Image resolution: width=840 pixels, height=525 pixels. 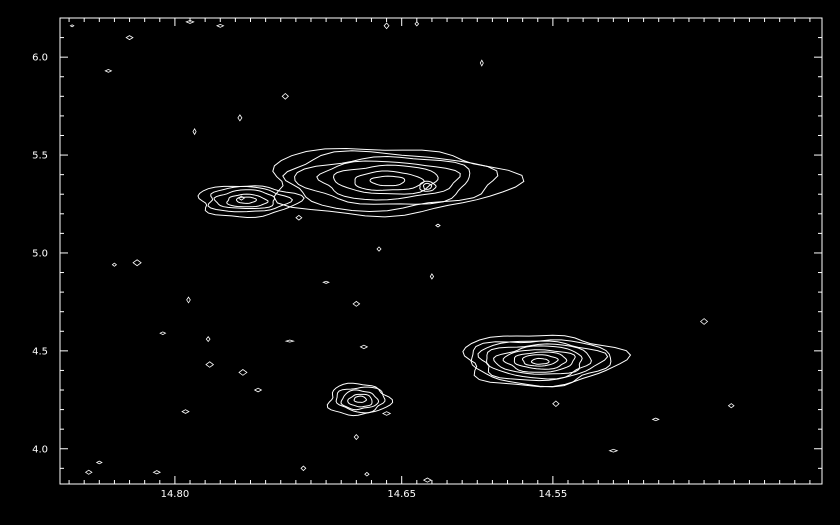 I want to click on y-tick-label: 5.5, so click(x=40, y=156).